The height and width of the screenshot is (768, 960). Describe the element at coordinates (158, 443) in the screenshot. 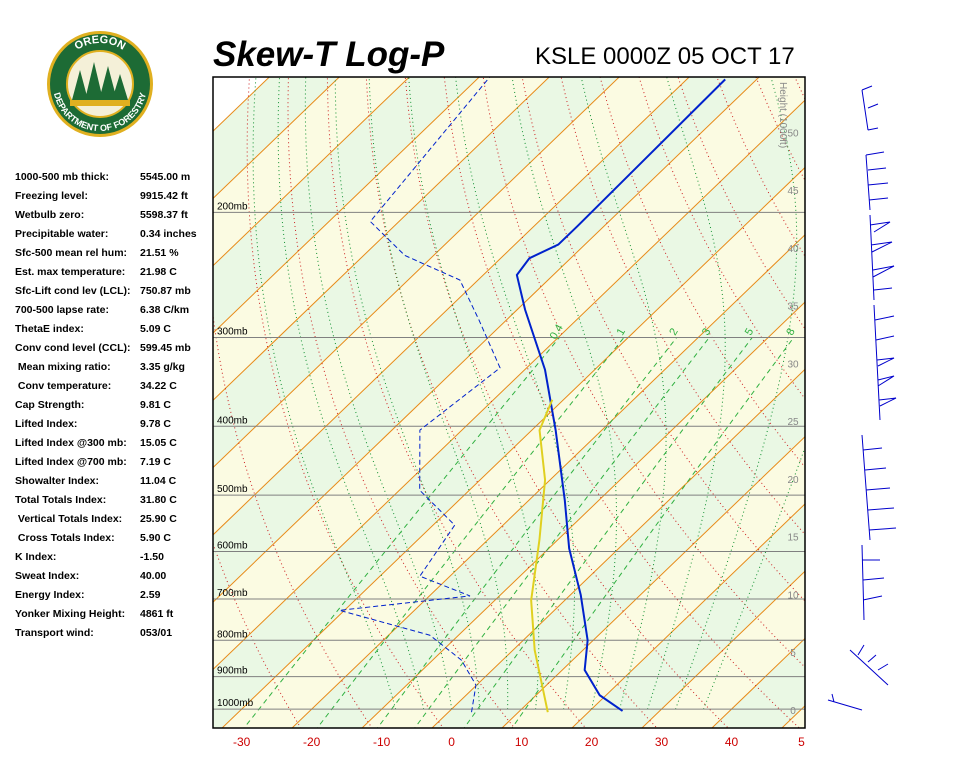

I see `index-value: 15.05 C` at that location.